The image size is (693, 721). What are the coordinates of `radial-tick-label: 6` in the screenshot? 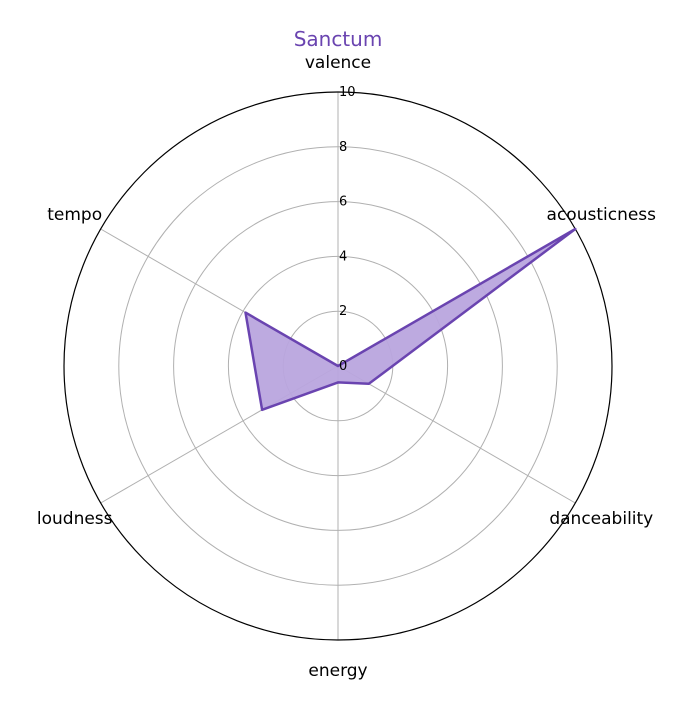 It's located at (343, 202).